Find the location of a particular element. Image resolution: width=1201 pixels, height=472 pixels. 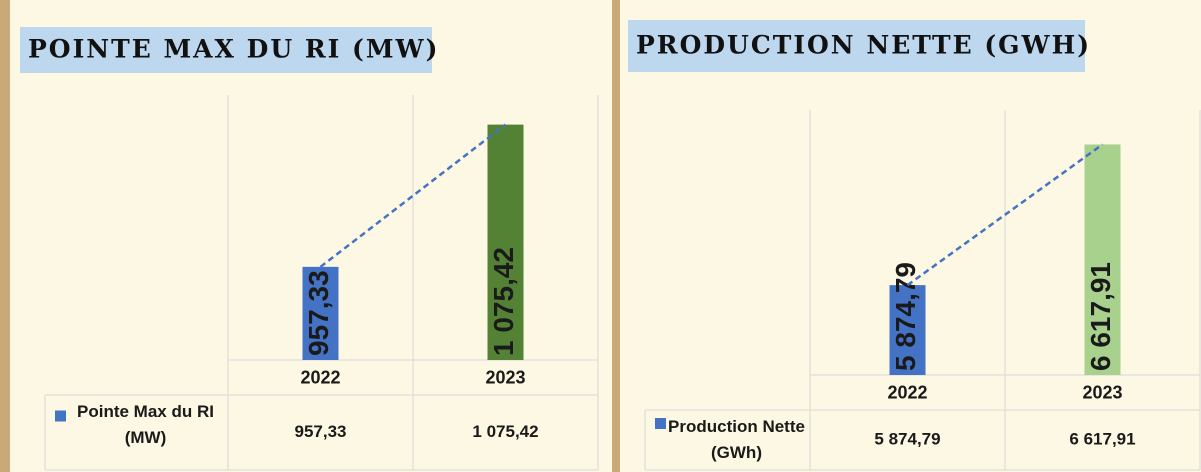

table-value: 1 075,42 is located at coordinates (505, 431).